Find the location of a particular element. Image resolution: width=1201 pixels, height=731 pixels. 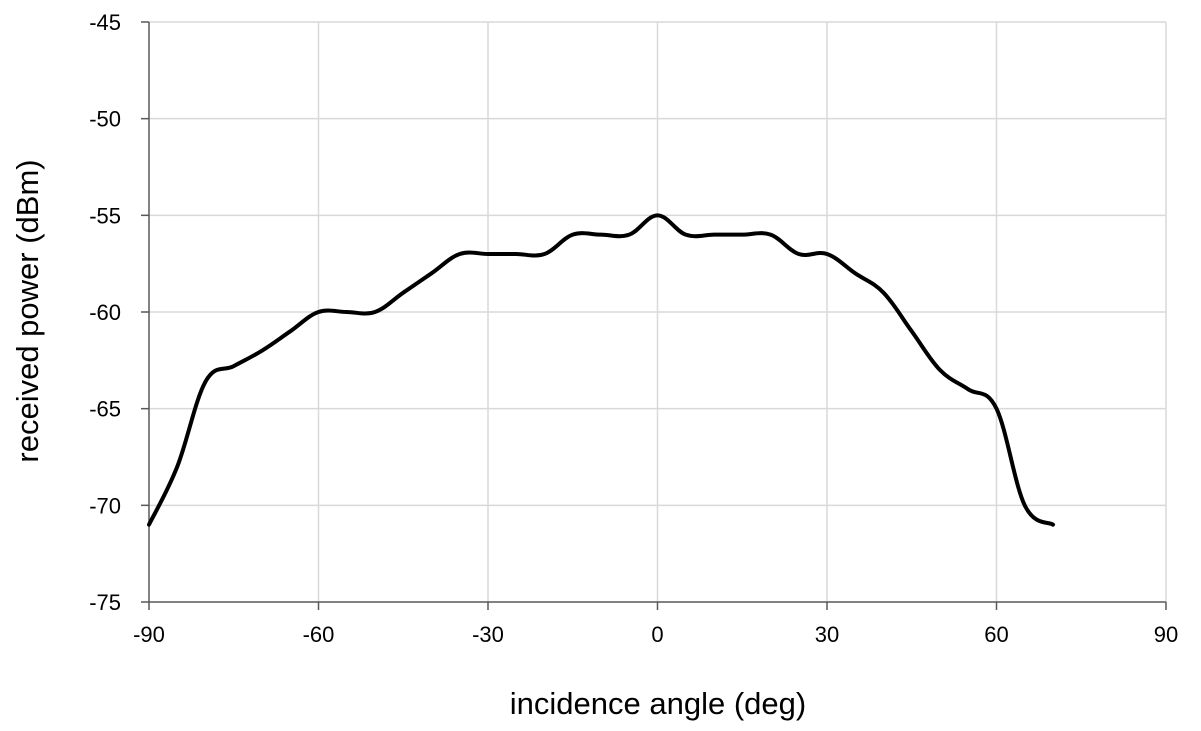

x-tick-label: 90 is located at coordinates (1166, 634).